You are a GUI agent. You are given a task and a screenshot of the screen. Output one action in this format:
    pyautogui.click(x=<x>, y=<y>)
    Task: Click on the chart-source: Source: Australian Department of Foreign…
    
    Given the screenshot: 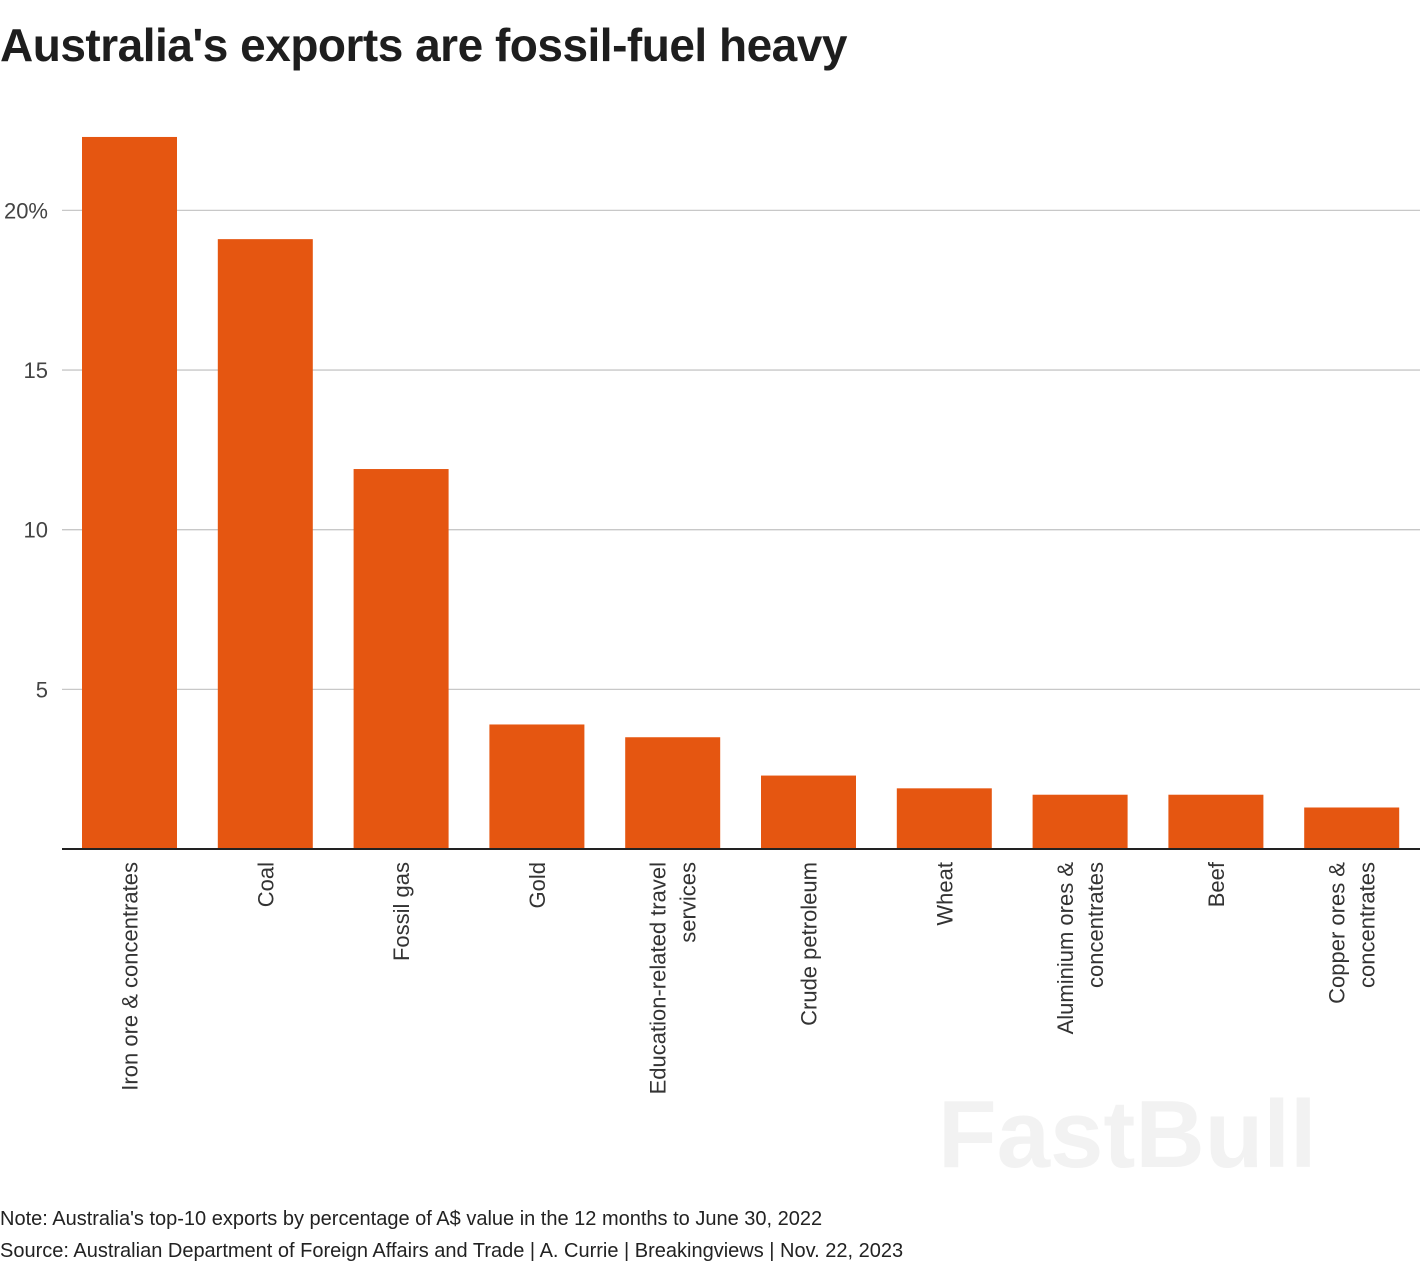 What is the action you would take?
    pyautogui.click(x=452, y=1251)
    